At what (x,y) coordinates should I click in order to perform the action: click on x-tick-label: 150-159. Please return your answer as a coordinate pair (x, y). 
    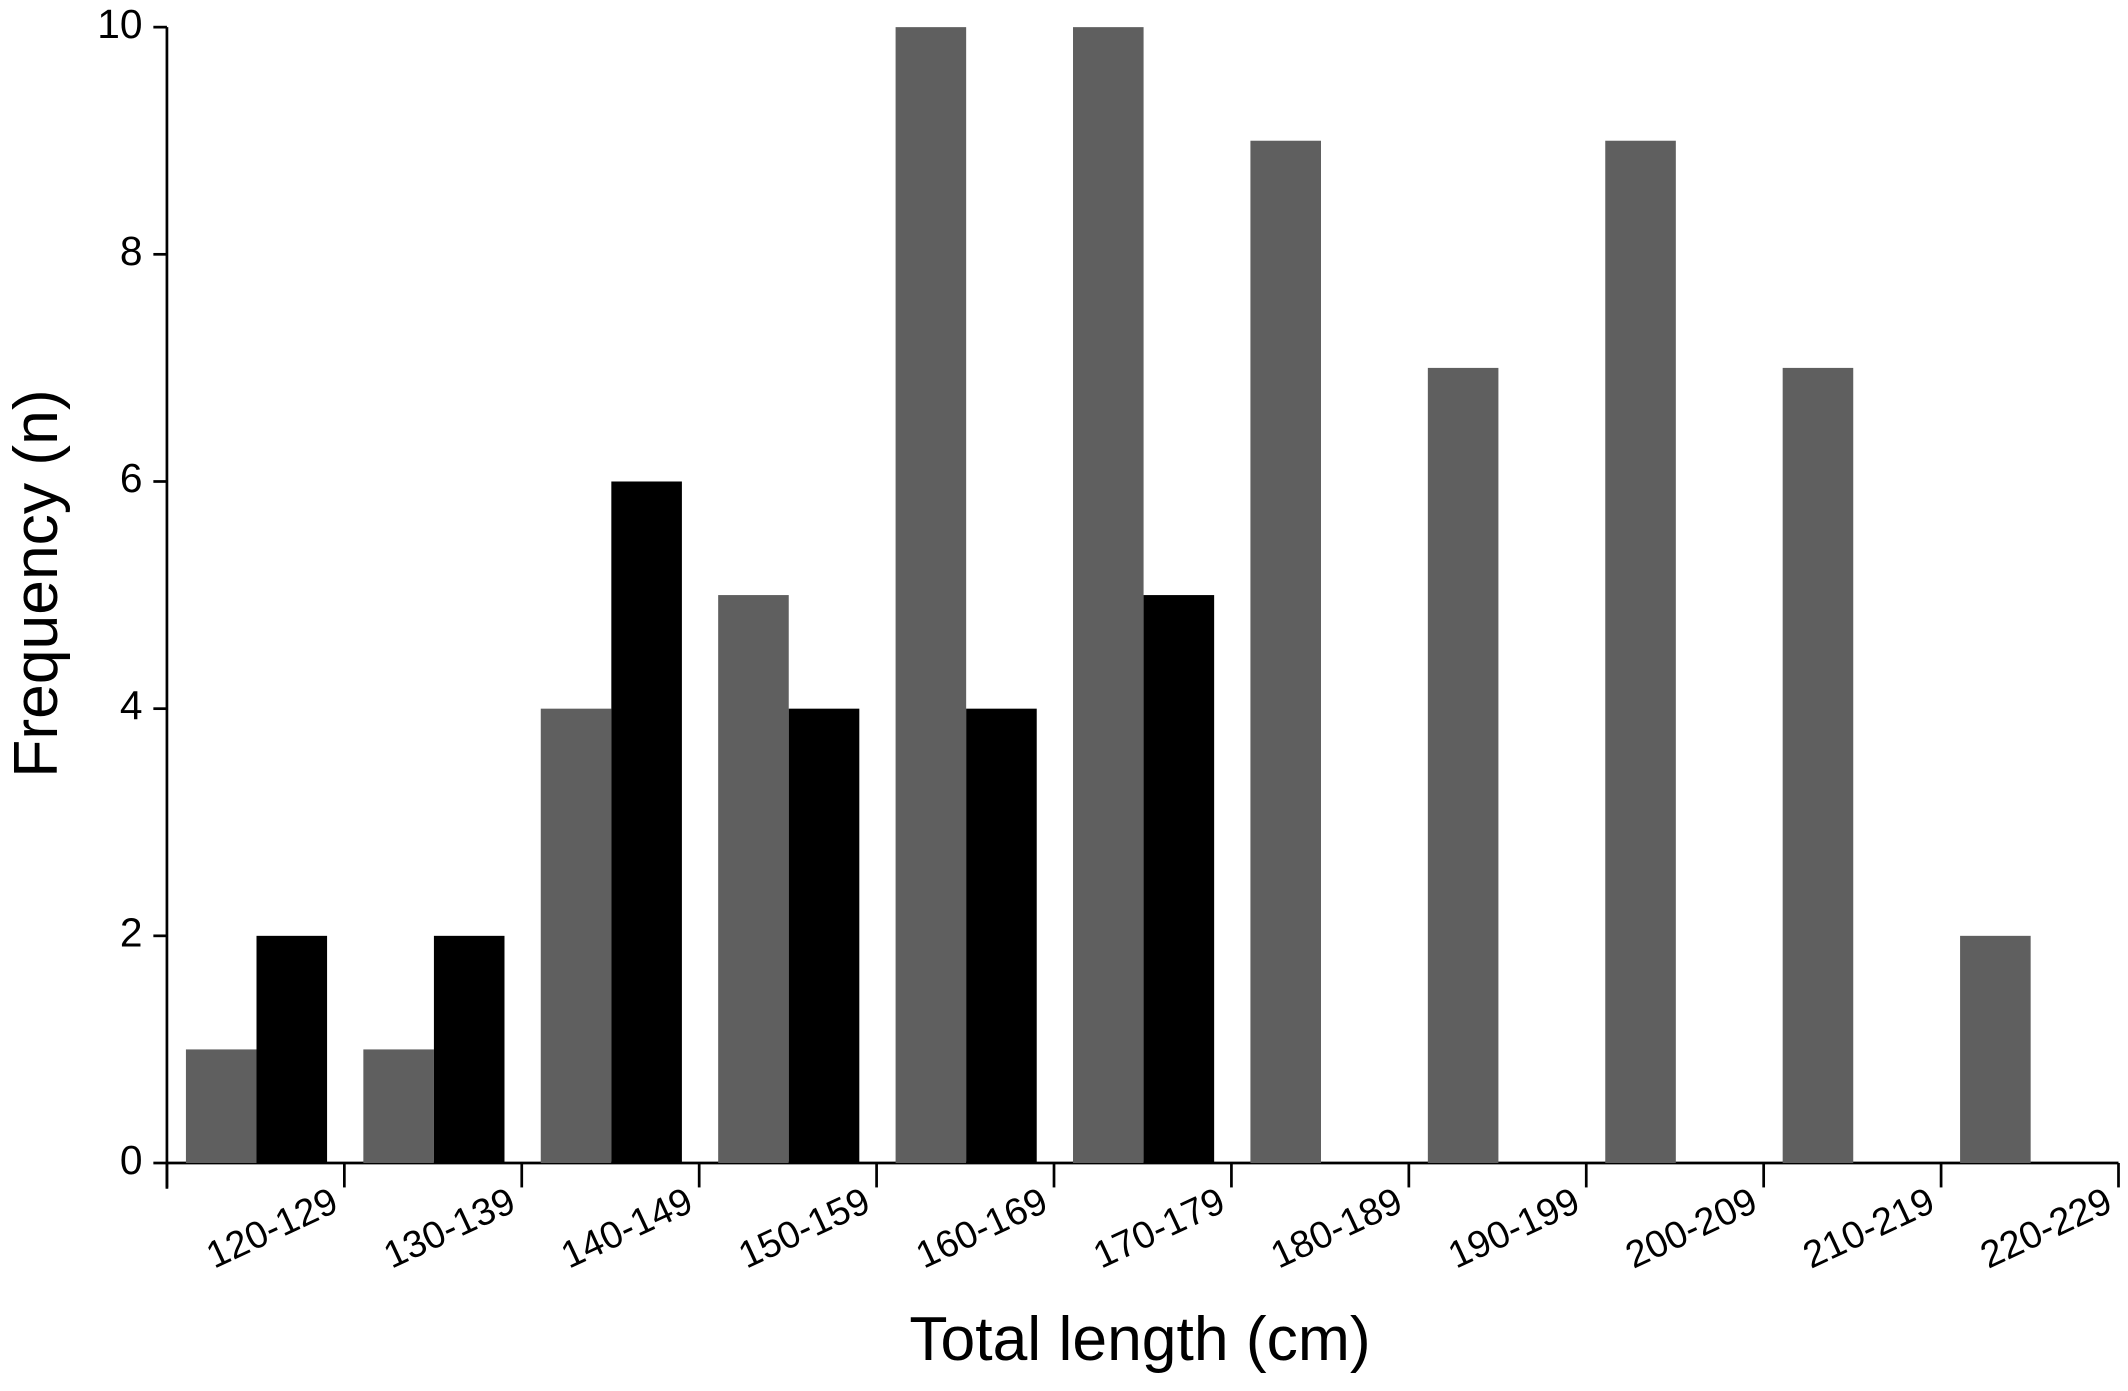
    Looking at the image, I should click on (804, 1228).